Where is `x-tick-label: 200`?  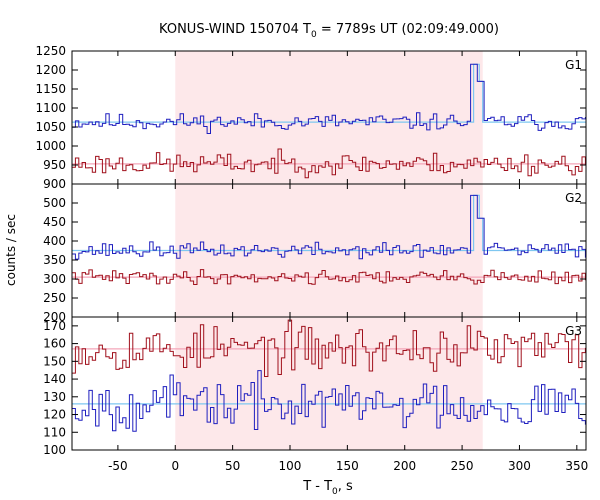
x-tick-label: 200 is located at coordinates (404, 466).